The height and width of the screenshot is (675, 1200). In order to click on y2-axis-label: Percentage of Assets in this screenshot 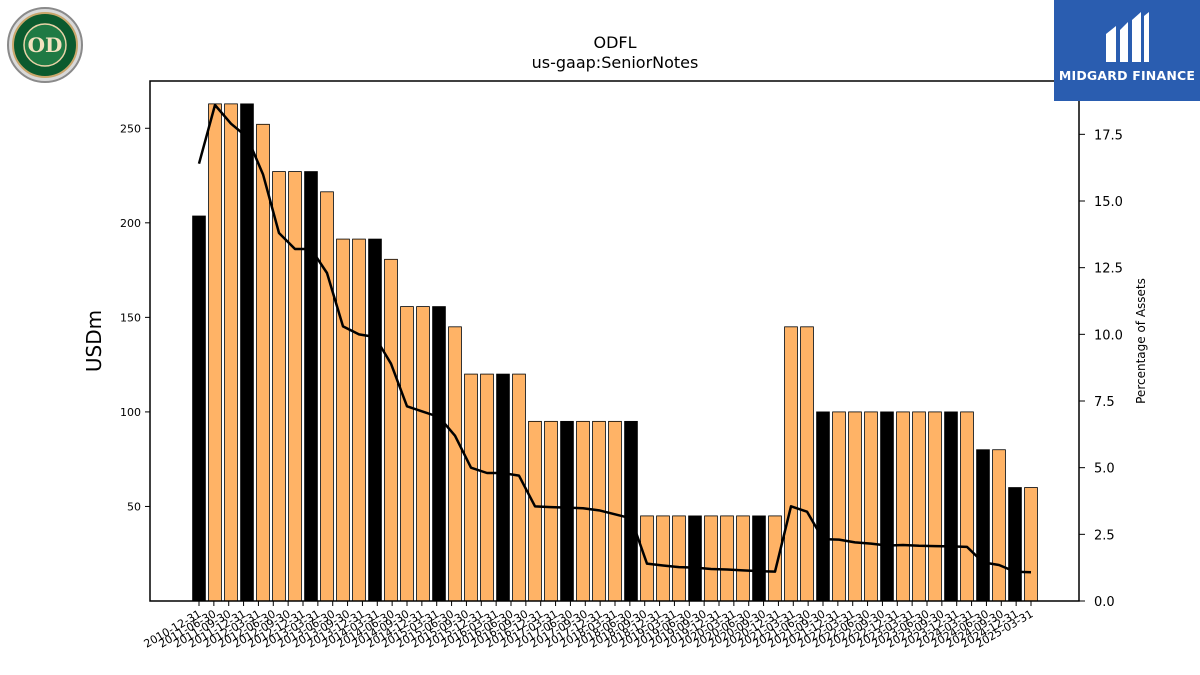, I will do `click(1141, 341)`.